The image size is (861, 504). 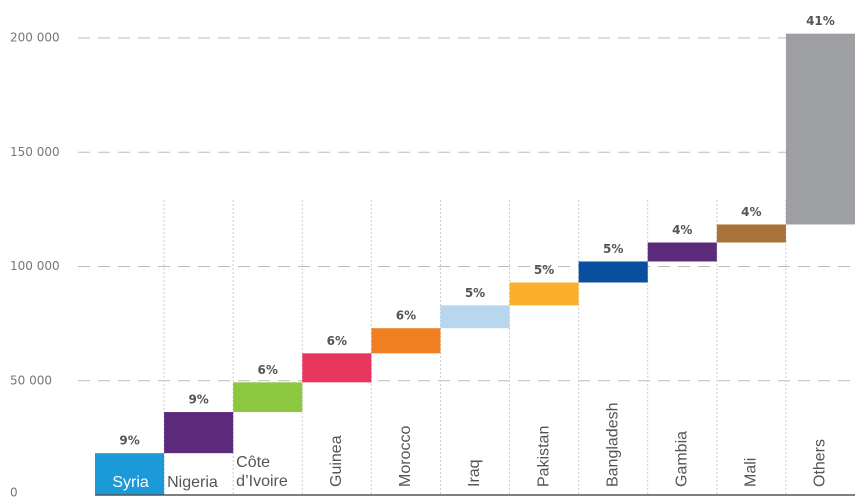 I want to click on category-label: Pakistan, so click(x=543, y=456).